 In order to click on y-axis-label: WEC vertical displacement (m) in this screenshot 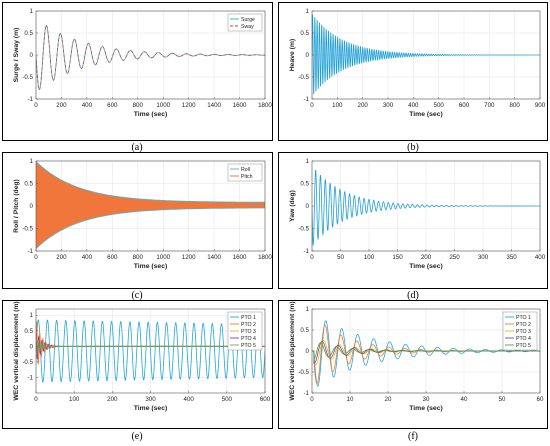, I will do `click(16, 350)`.